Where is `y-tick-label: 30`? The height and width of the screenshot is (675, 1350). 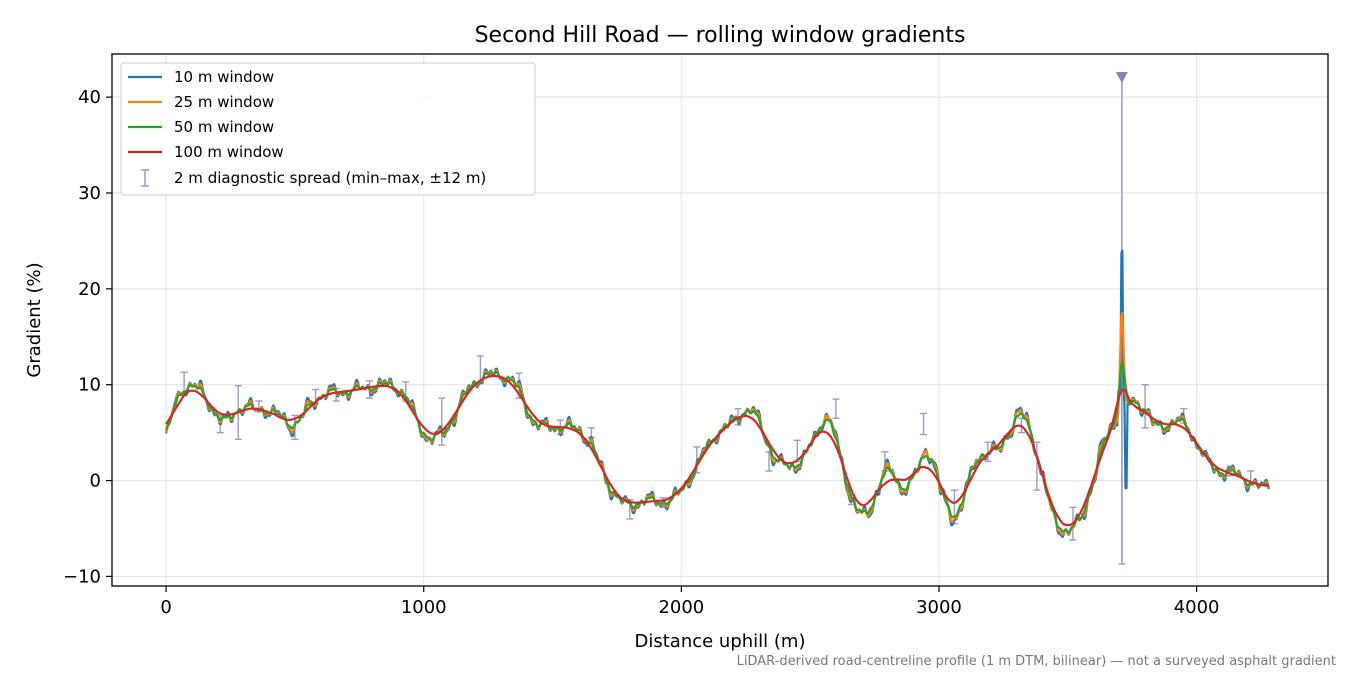 y-tick-label: 30 is located at coordinates (89, 193).